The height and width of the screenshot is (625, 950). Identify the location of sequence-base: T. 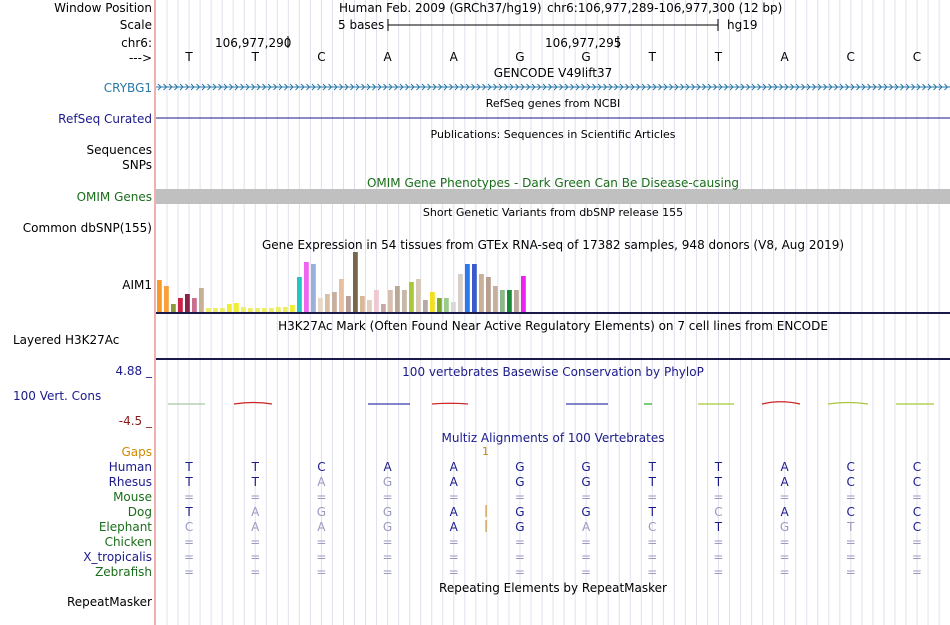
(718, 57).